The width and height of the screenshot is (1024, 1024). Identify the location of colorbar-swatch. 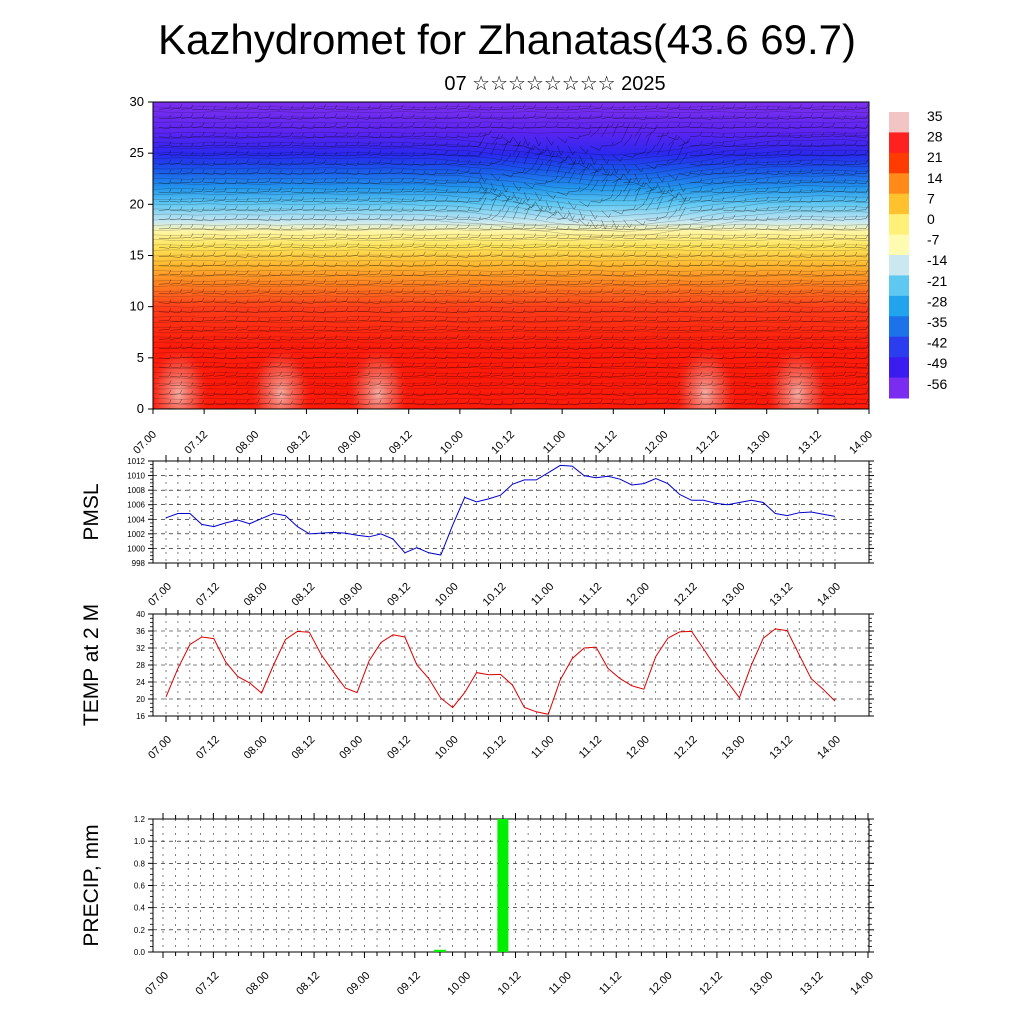
(899, 347).